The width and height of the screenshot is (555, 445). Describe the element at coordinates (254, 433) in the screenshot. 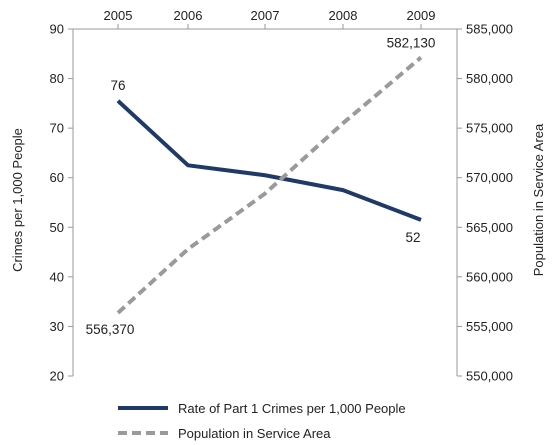

I see `legend-label: Population in Service Area` at that location.